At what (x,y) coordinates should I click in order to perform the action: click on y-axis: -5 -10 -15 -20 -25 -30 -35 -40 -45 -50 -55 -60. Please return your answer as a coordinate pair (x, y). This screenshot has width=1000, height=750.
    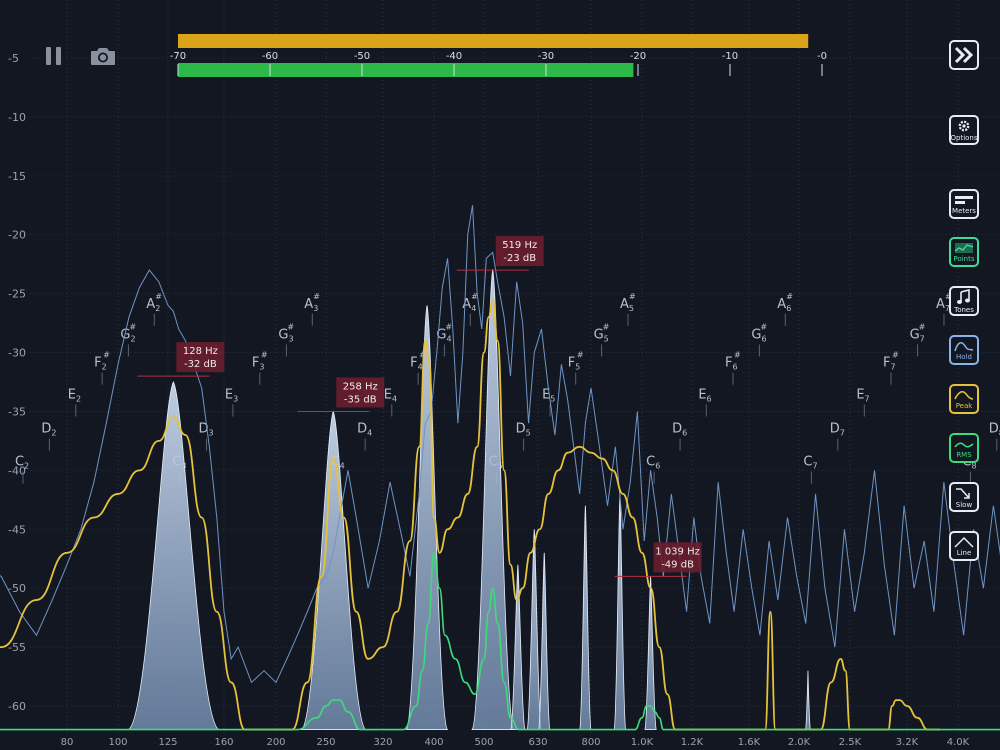
    Looking at the image, I should click on (17, 382).